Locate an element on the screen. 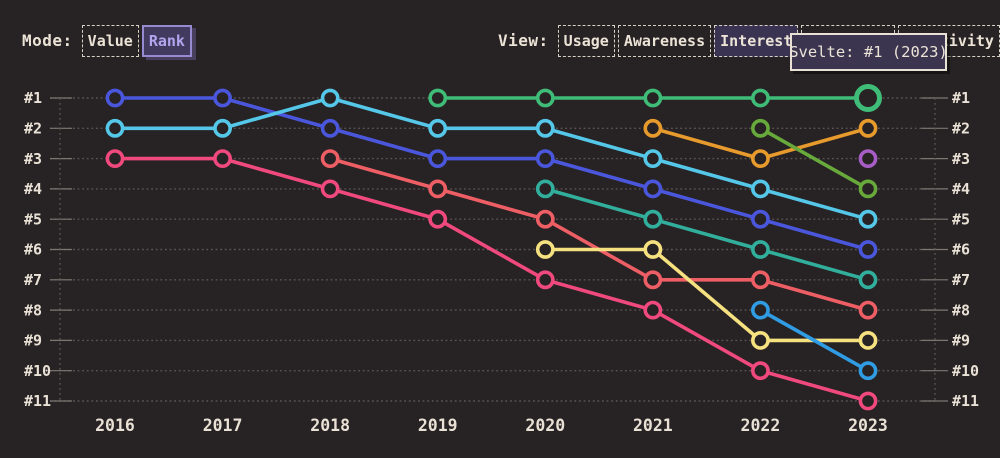  data-point-series-teal-2023 is located at coordinates (868, 280).